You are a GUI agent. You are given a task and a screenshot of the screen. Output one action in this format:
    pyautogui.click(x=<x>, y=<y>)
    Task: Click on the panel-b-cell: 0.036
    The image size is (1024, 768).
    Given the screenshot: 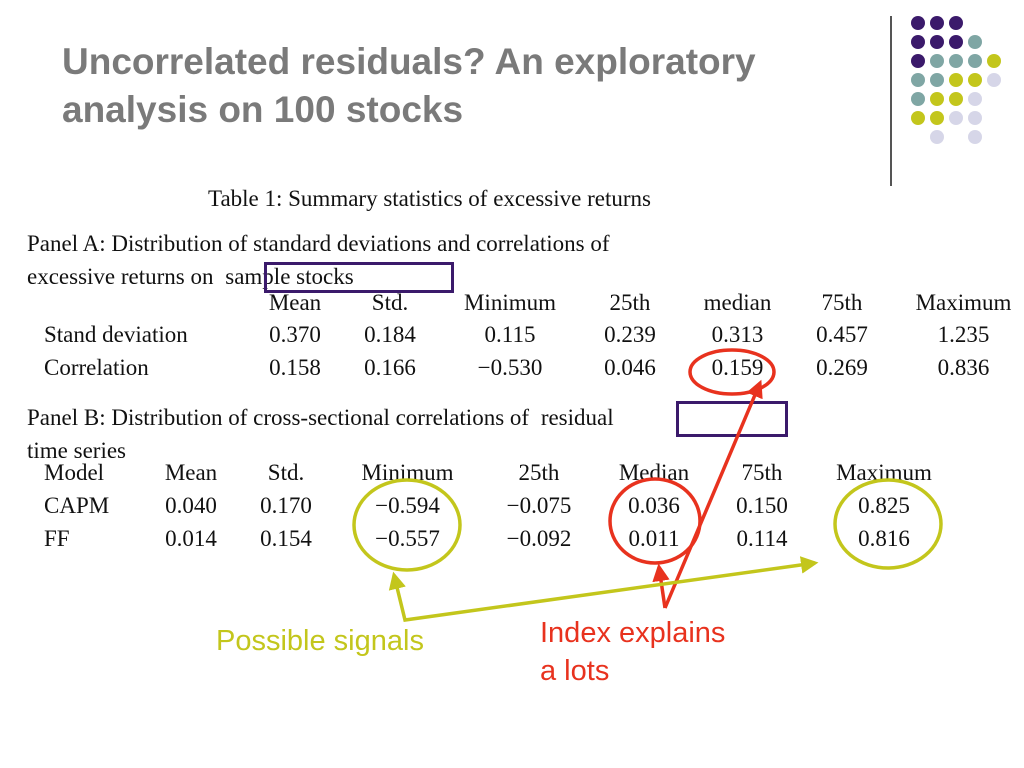 What is the action you would take?
    pyautogui.click(x=654, y=505)
    